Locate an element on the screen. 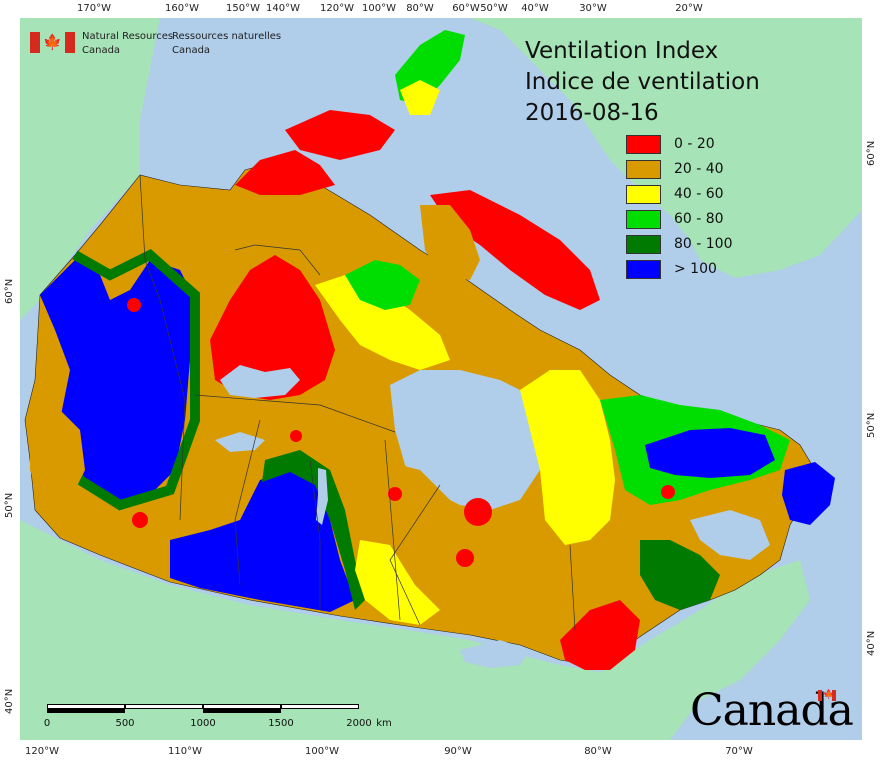  great-slave-lake is located at coordinates (240, 442).